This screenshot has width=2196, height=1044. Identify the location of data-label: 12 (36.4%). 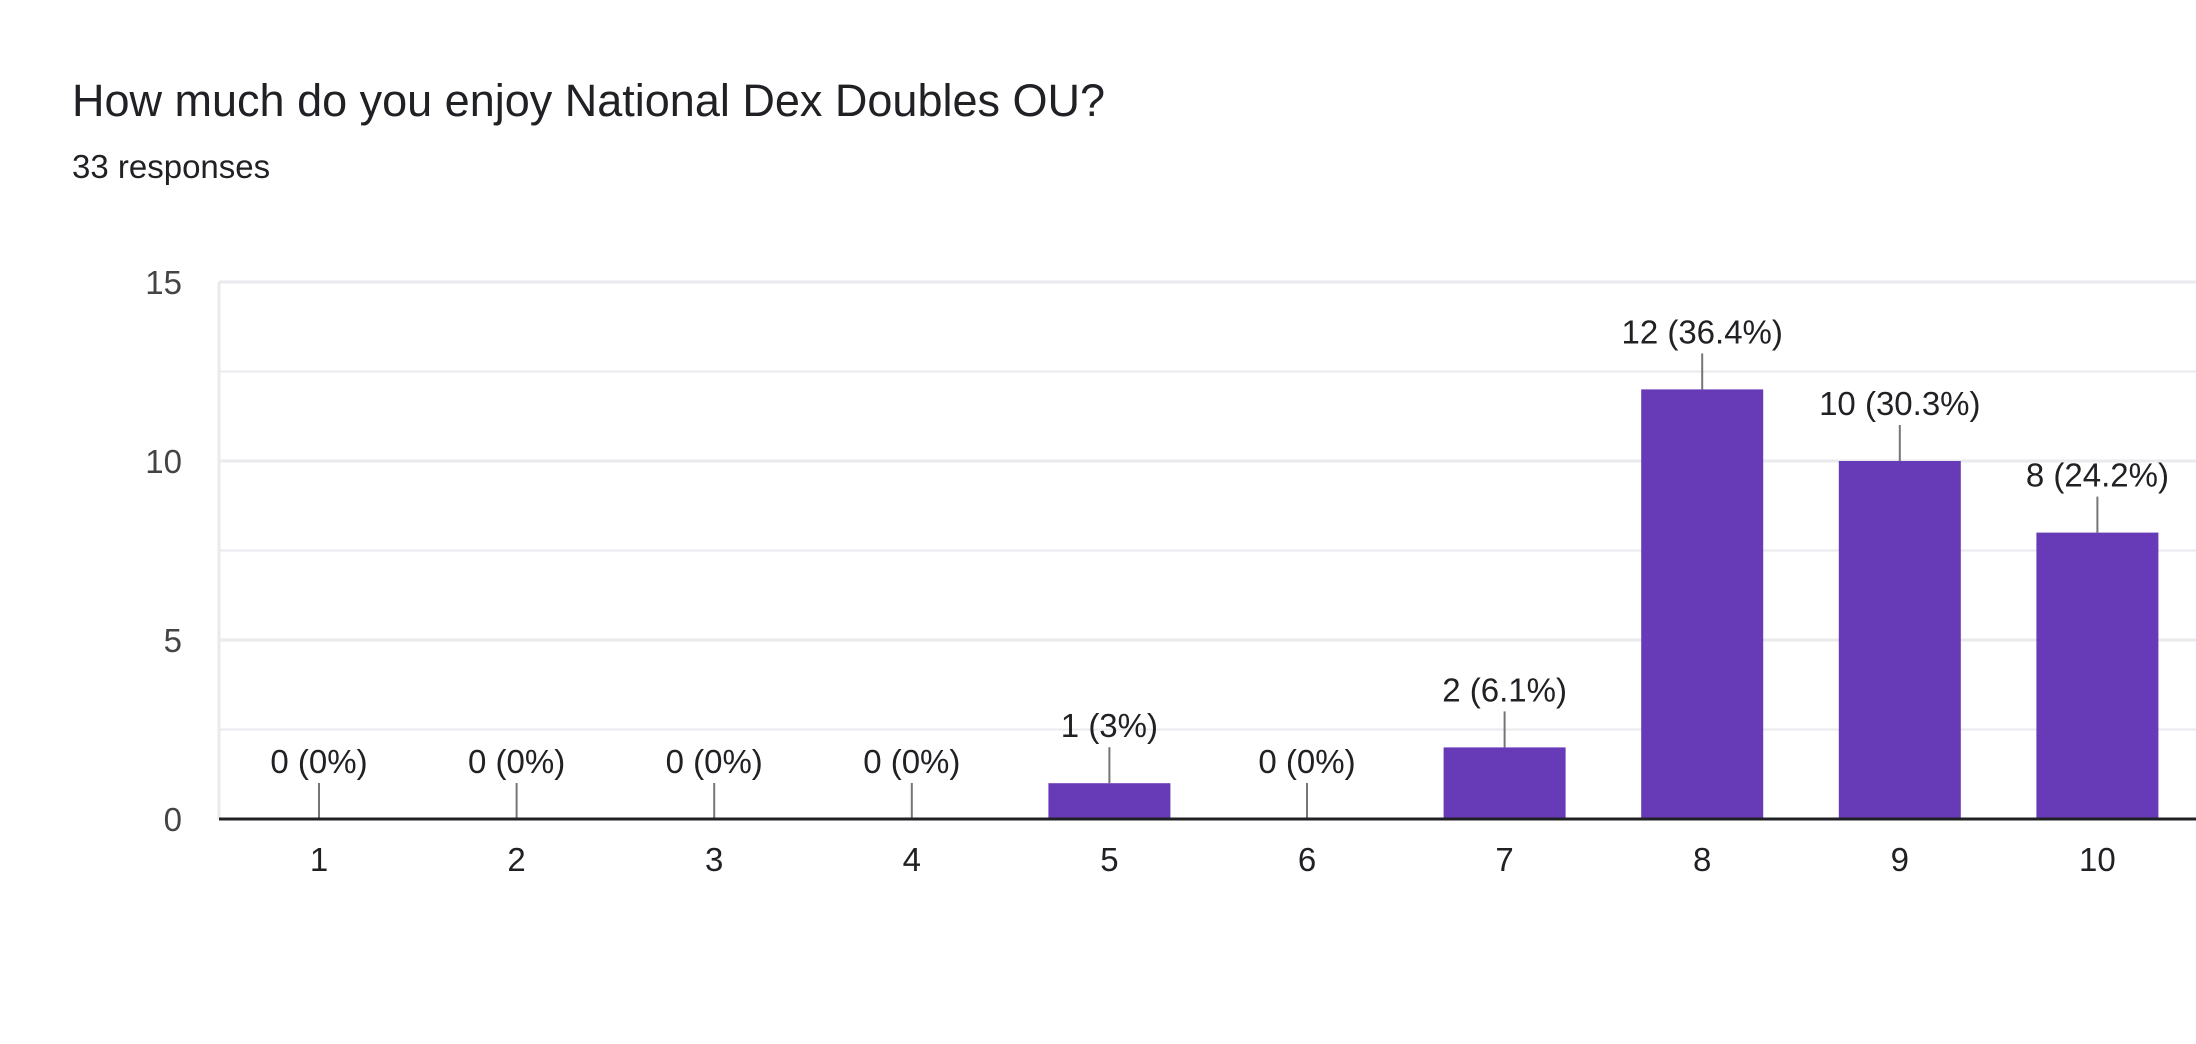
(1701, 331).